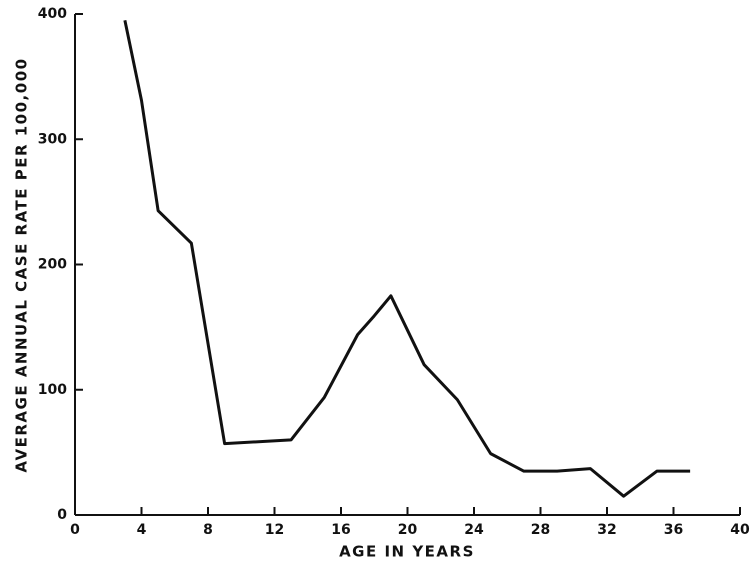 This screenshot has height=566, width=751. What do you see at coordinates (52, 139) in the screenshot?
I see `y-tick-label: 300` at bounding box center [52, 139].